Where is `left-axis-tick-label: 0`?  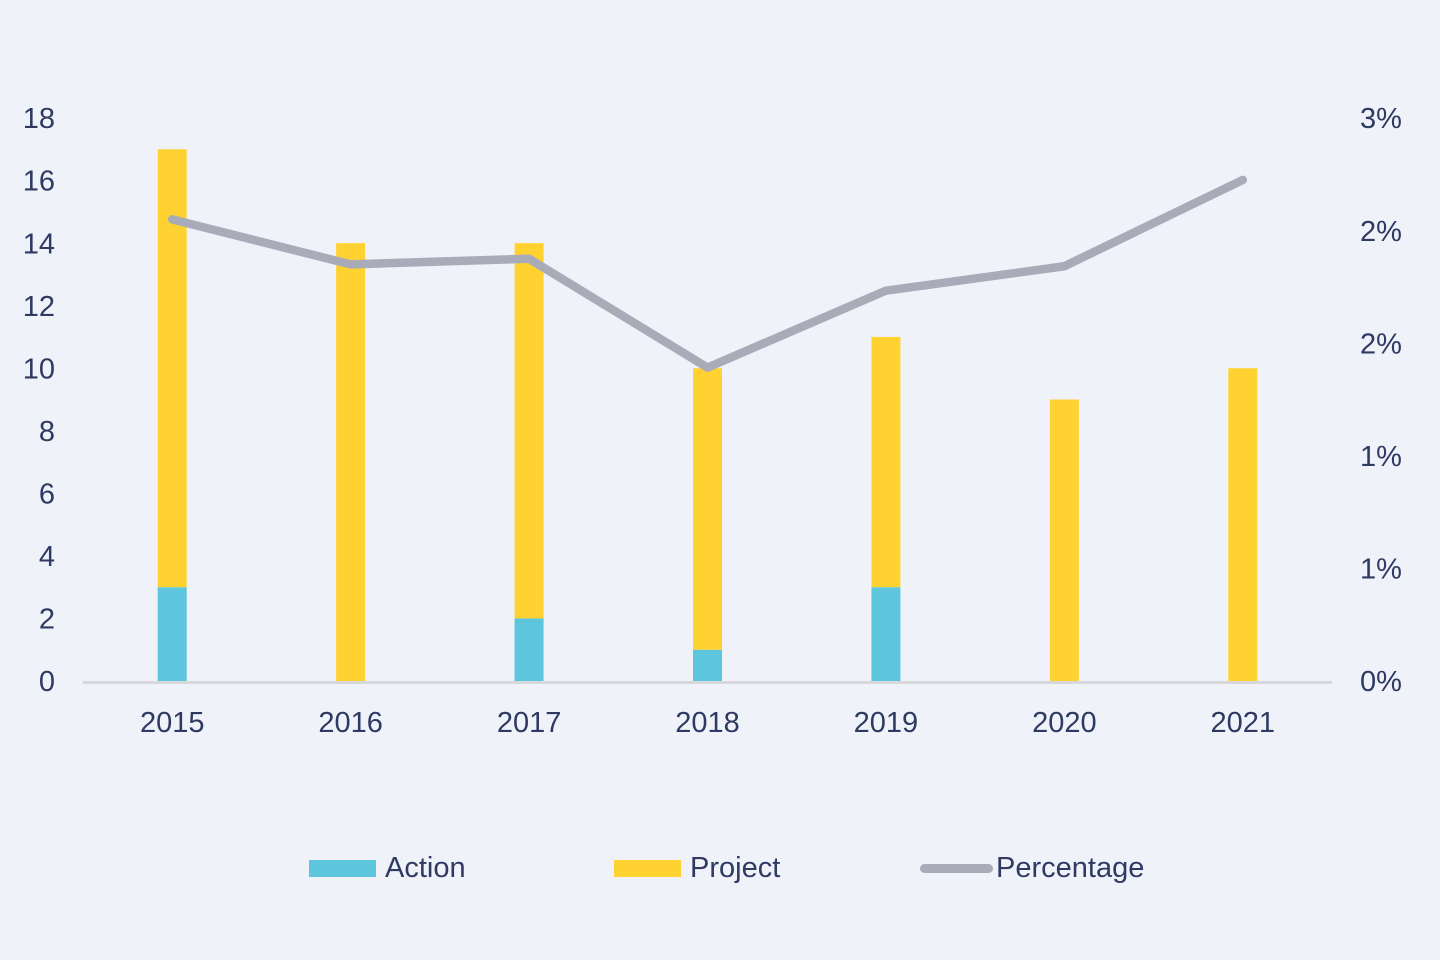 left-axis-tick-label: 0 is located at coordinates (47, 682).